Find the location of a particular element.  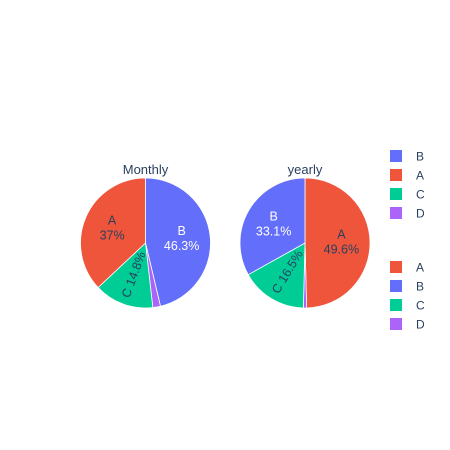

slice-label: A 37% is located at coordinates (112, 228).